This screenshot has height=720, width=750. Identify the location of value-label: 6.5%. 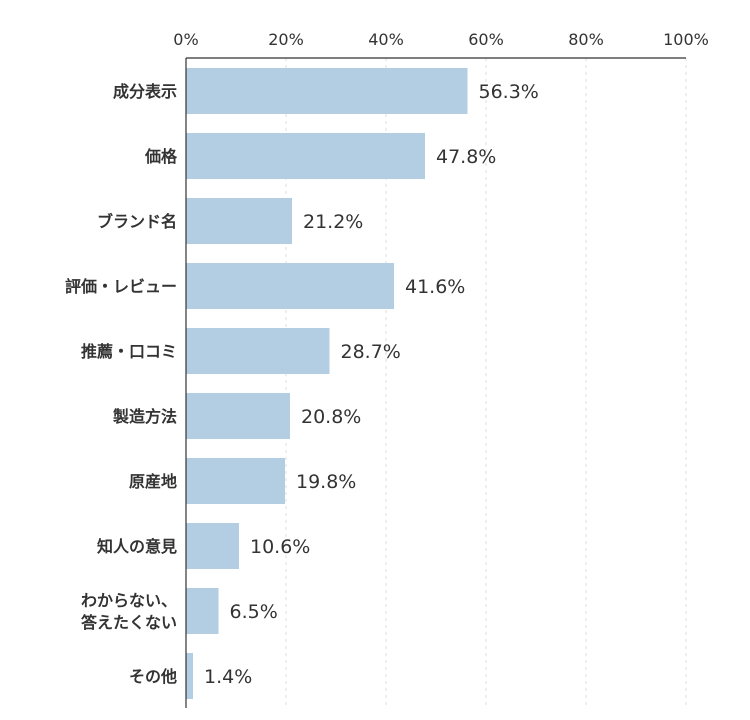
(254, 612).